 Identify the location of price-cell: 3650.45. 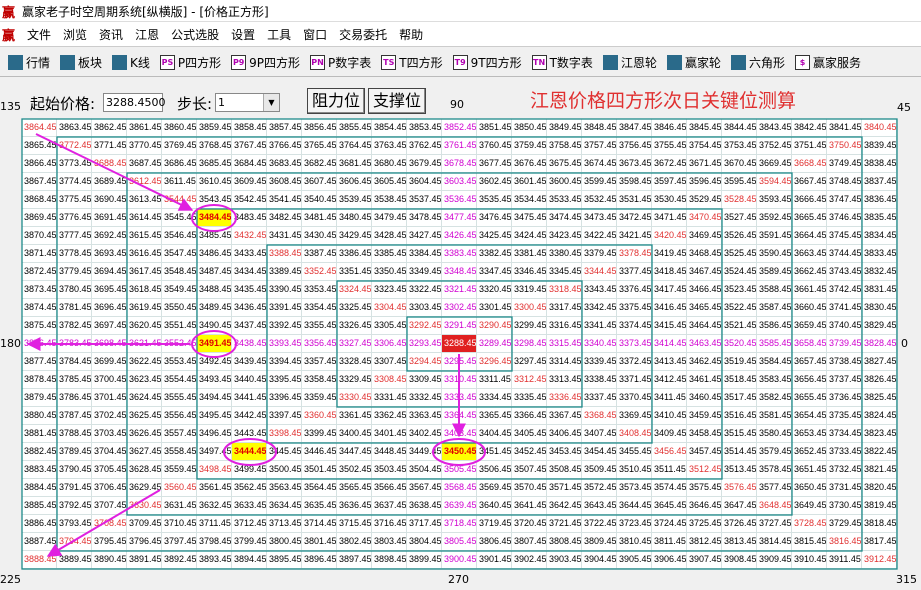
(809, 488).